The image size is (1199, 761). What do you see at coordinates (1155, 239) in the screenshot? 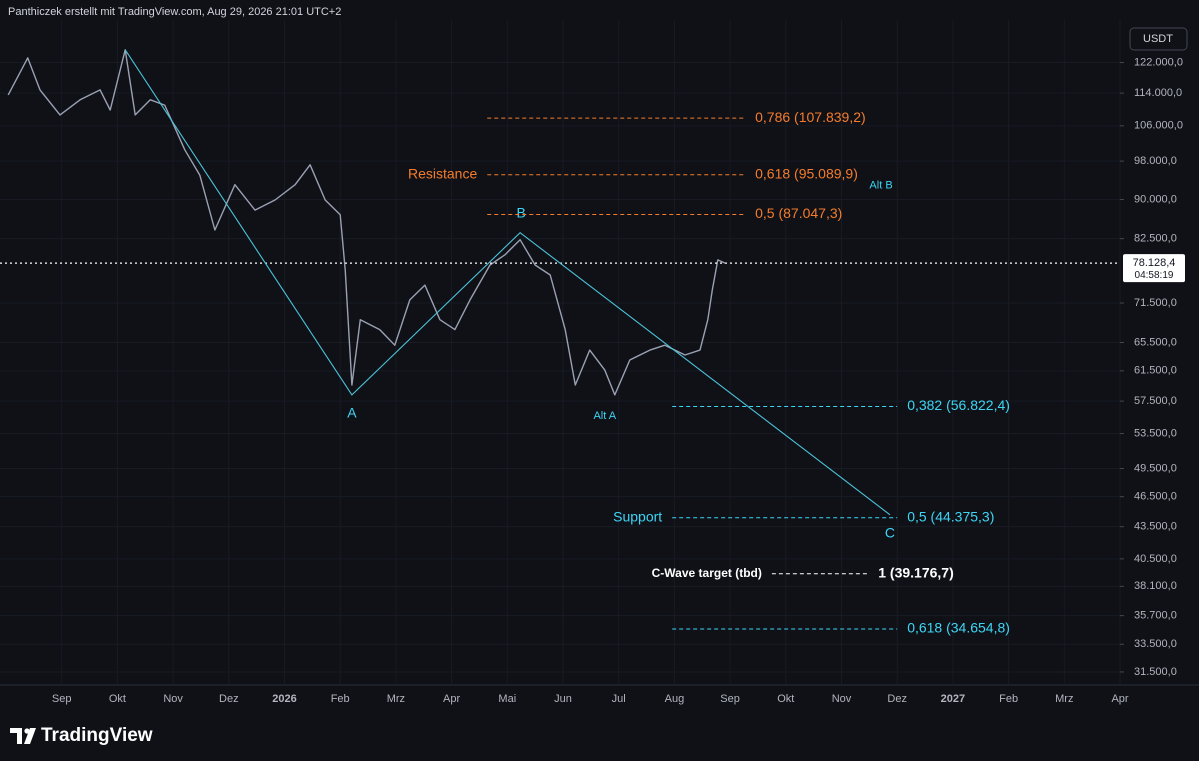
I see `y-tick-label: 82.500,0` at bounding box center [1155, 239].